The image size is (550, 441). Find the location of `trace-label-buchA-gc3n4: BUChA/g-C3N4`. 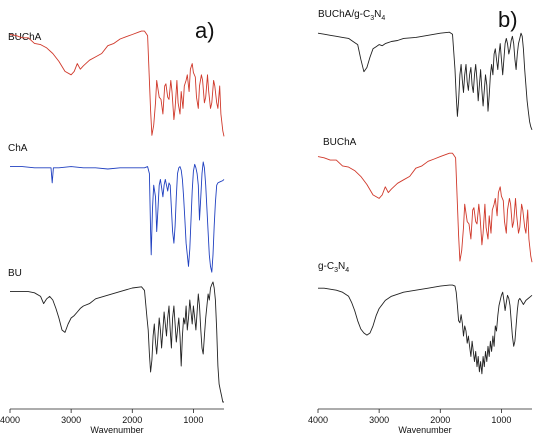

trace-label-buchA-gc3n4: BUChA/g-C3N4 is located at coordinates (351, 15).